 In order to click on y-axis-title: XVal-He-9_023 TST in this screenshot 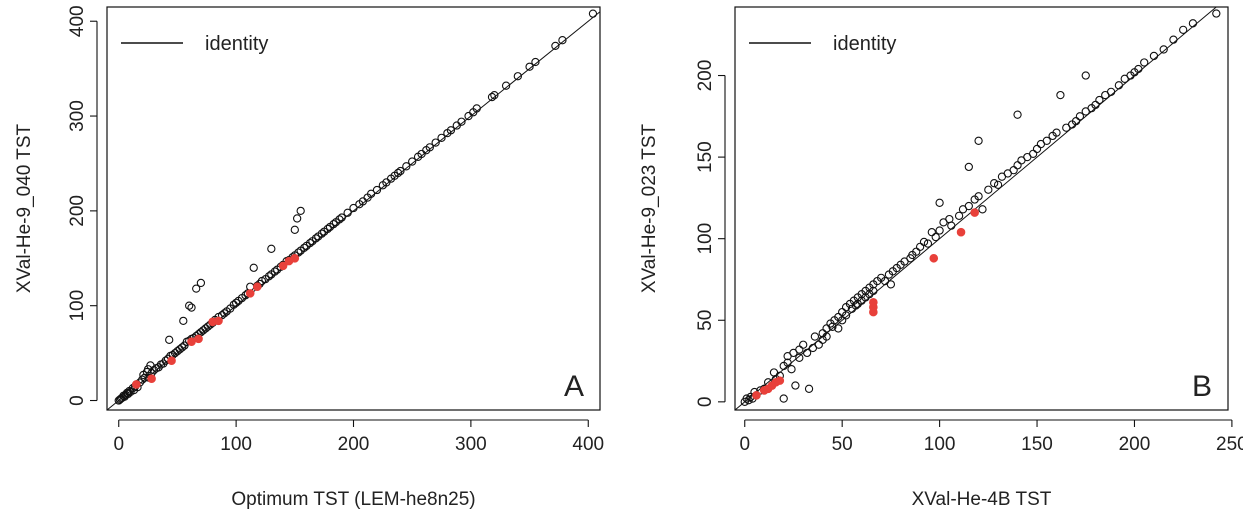, I will do `click(649, 208)`.